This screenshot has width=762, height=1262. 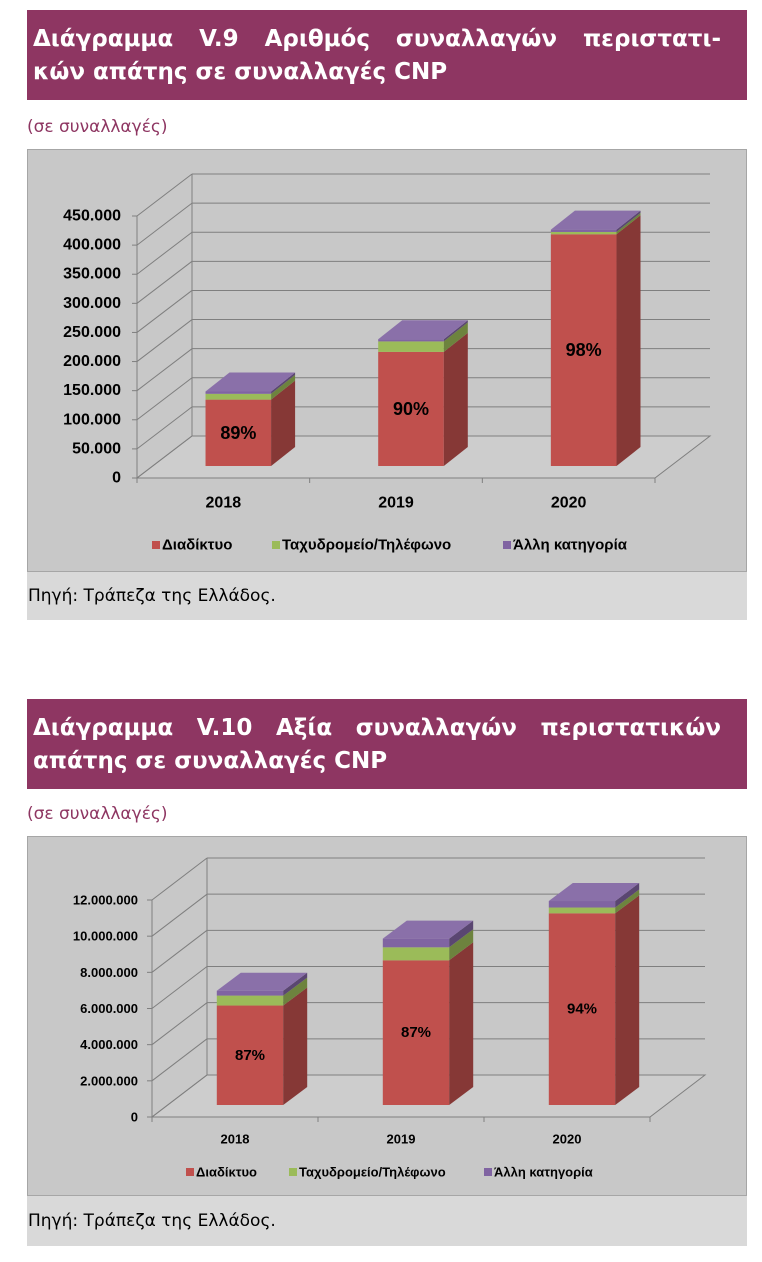 What do you see at coordinates (109, 972) in the screenshot?
I see `y-tick-label: 8.000.000` at bounding box center [109, 972].